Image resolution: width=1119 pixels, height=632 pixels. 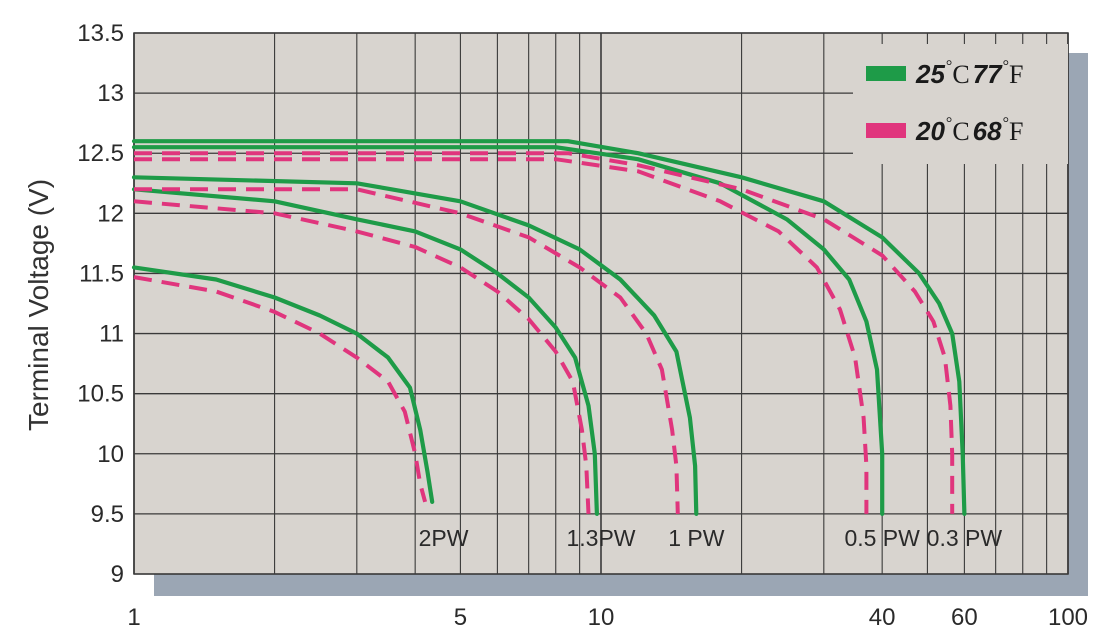 What do you see at coordinates (930, 131) in the screenshot?
I see `legend-num: 20` at bounding box center [930, 131].